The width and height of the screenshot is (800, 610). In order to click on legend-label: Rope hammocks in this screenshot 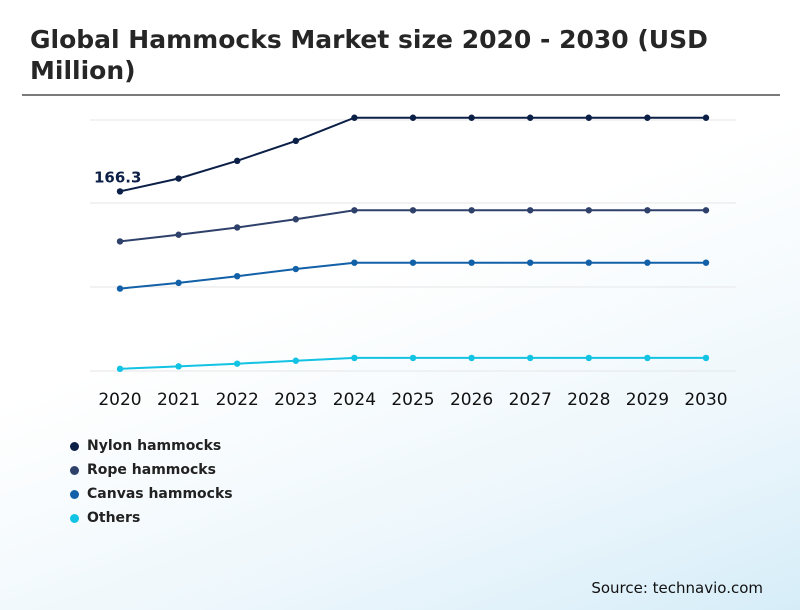, I will do `click(151, 470)`.